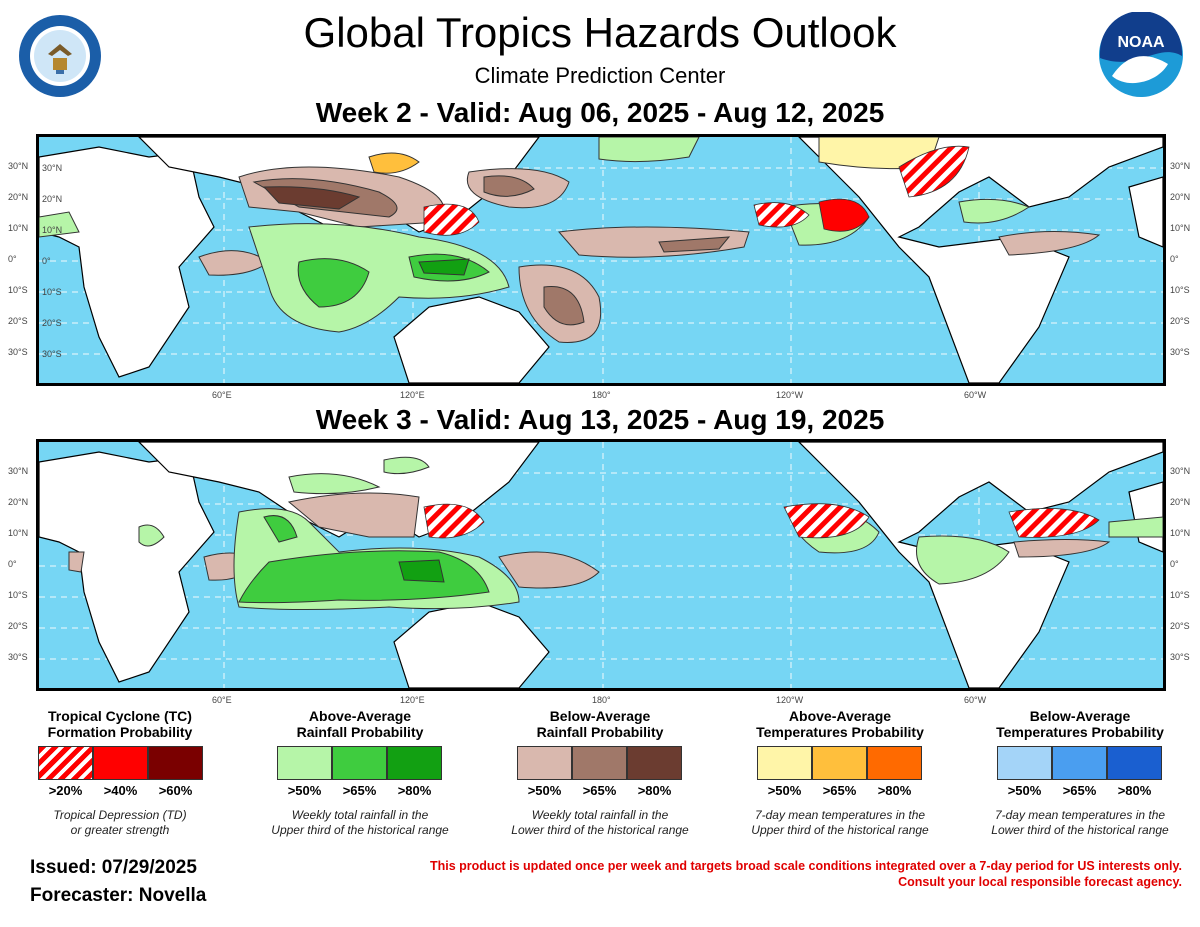 The image size is (1200, 927). Describe the element at coordinates (127, 262) in the screenshot. I see `africa-landmass` at that location.